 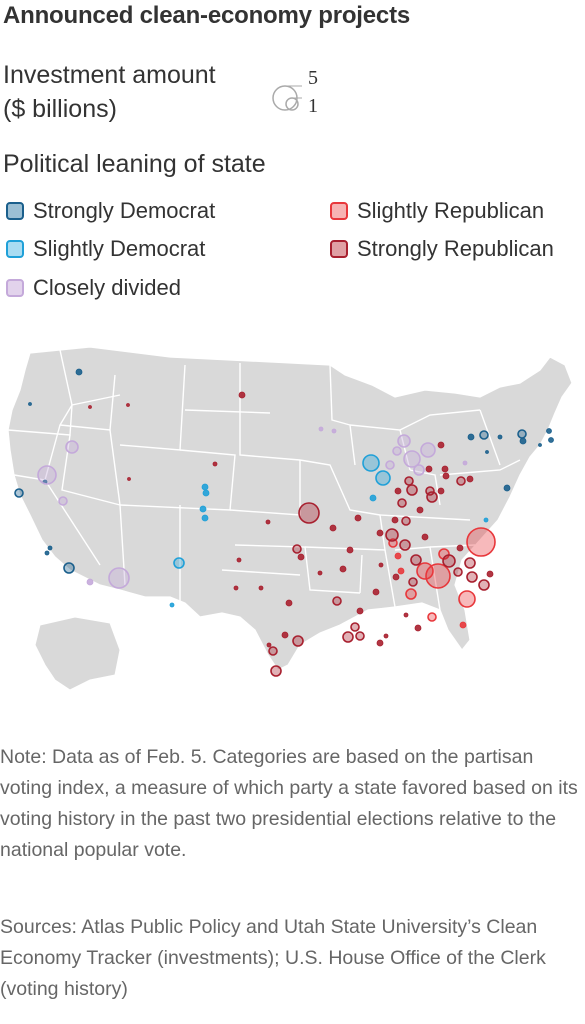 What do you see at coordinates (451, 210) in the screenshot?
I see `legend-label: Slightly Republican` at bounding box center [451, 210].